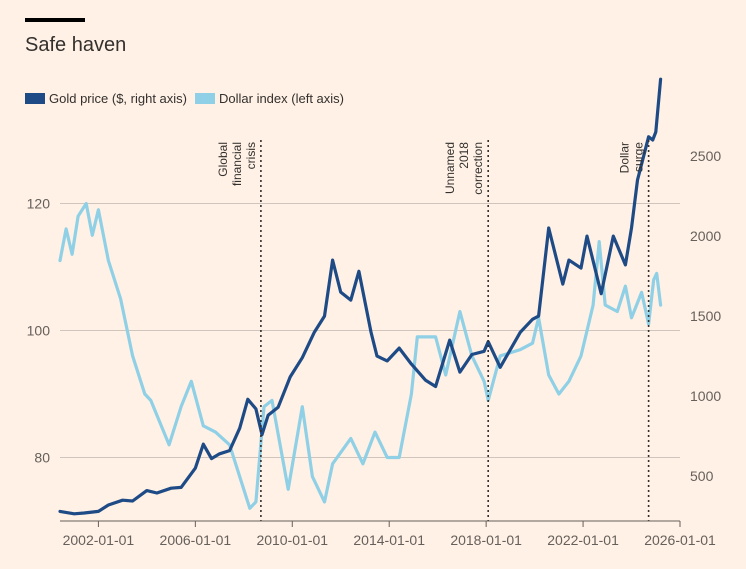  Describe the element at coordinates (76, 45) in the screenshot. I see `chart-title: Safe haven` at that location.